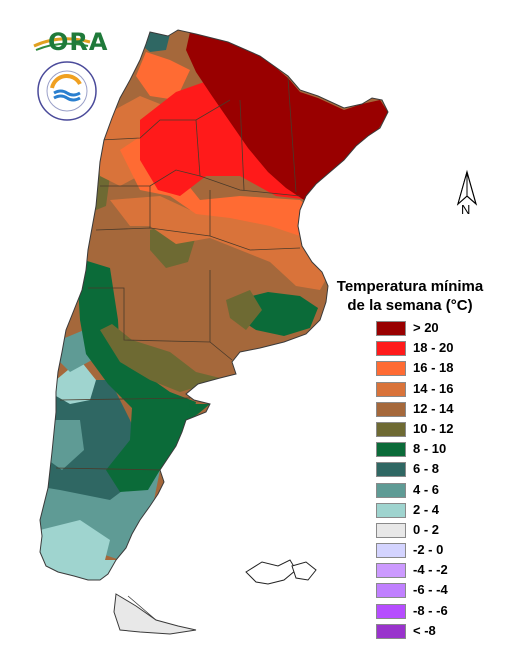 The image size is (510, 660). I want to click on legend-label: 8 - 10, so click(430, 449).